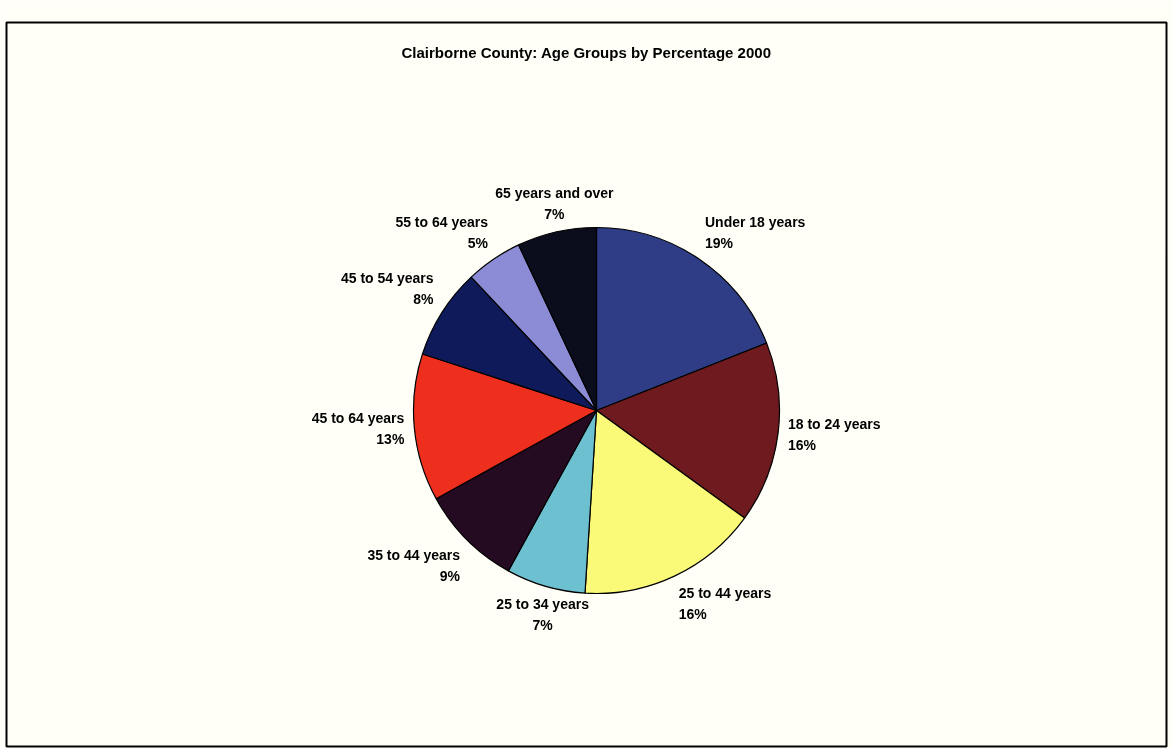  What do you see at coordinates (450, 575) in the screenshot?
I see `data-label: 9%` at bounding box center [450, 575].